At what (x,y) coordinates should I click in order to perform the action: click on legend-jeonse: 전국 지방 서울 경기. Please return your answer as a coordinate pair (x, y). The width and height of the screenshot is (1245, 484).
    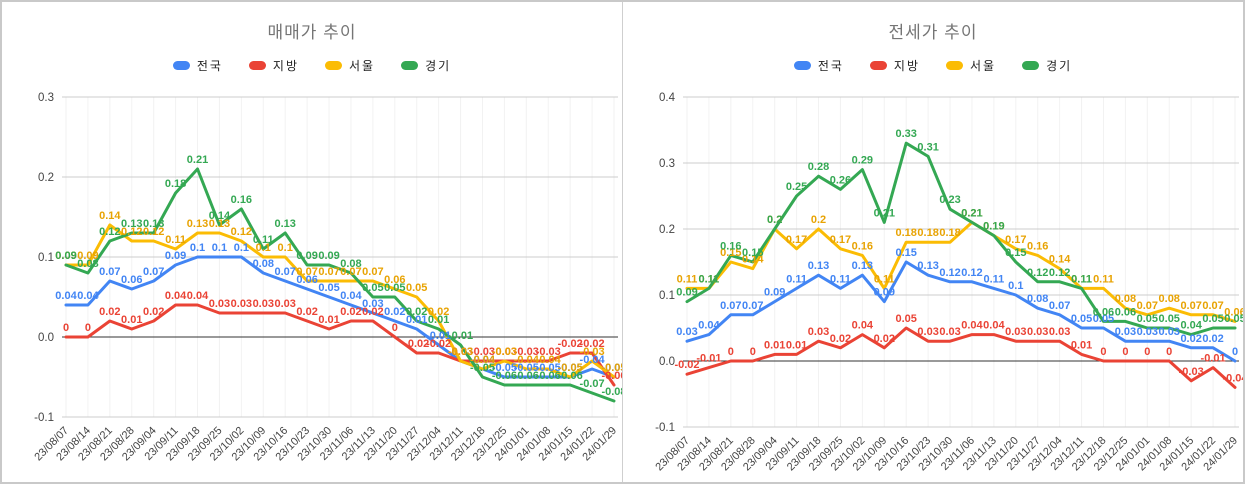
    Looking at the image, I should click on (933, 65).